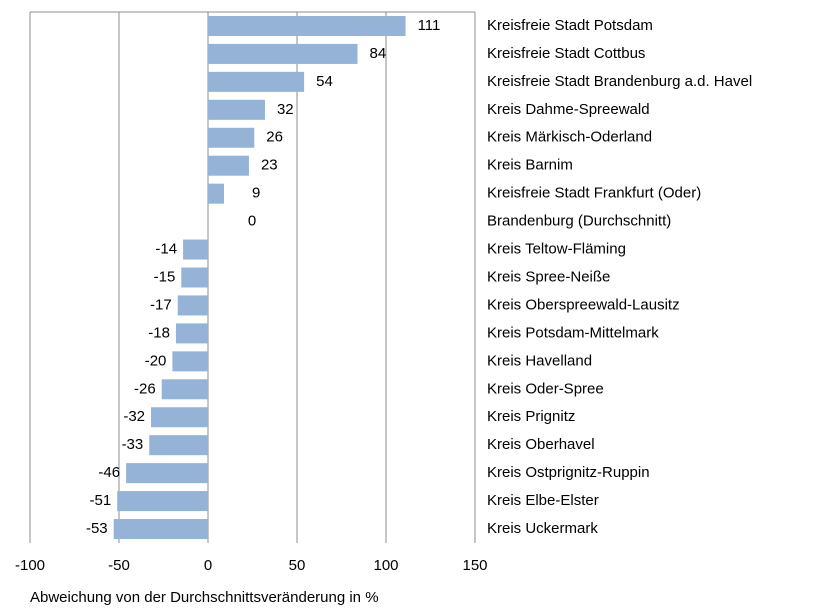 The width and height of the screenshot is (817, 608). Describe the element at coordinates (568, 472) in the screenshot. I see `category-label: Kreis Ostprignitz-Ruppin` at that location.